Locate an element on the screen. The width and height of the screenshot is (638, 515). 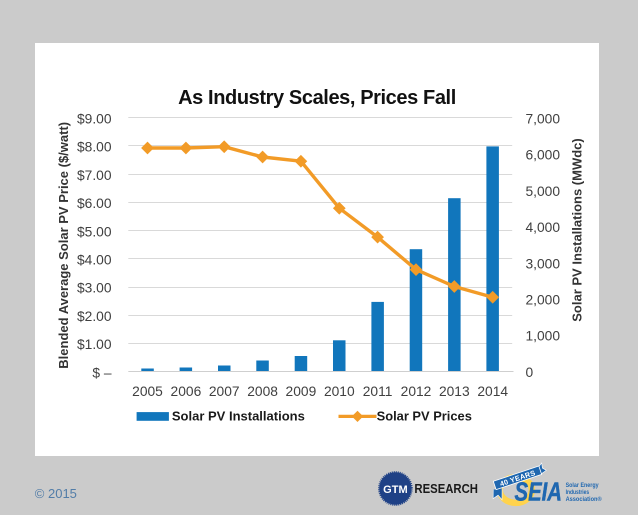
svg-text: 5,000 is located at coordinates (543, 191).